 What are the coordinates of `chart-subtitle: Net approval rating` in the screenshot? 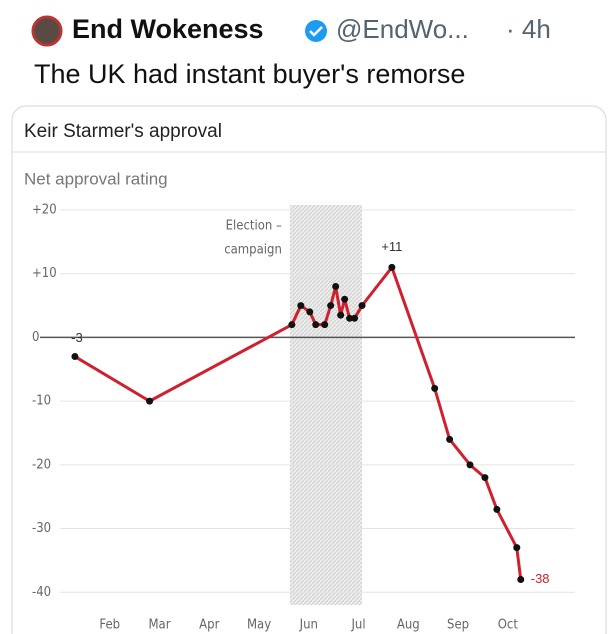 It's located at (96, 178).